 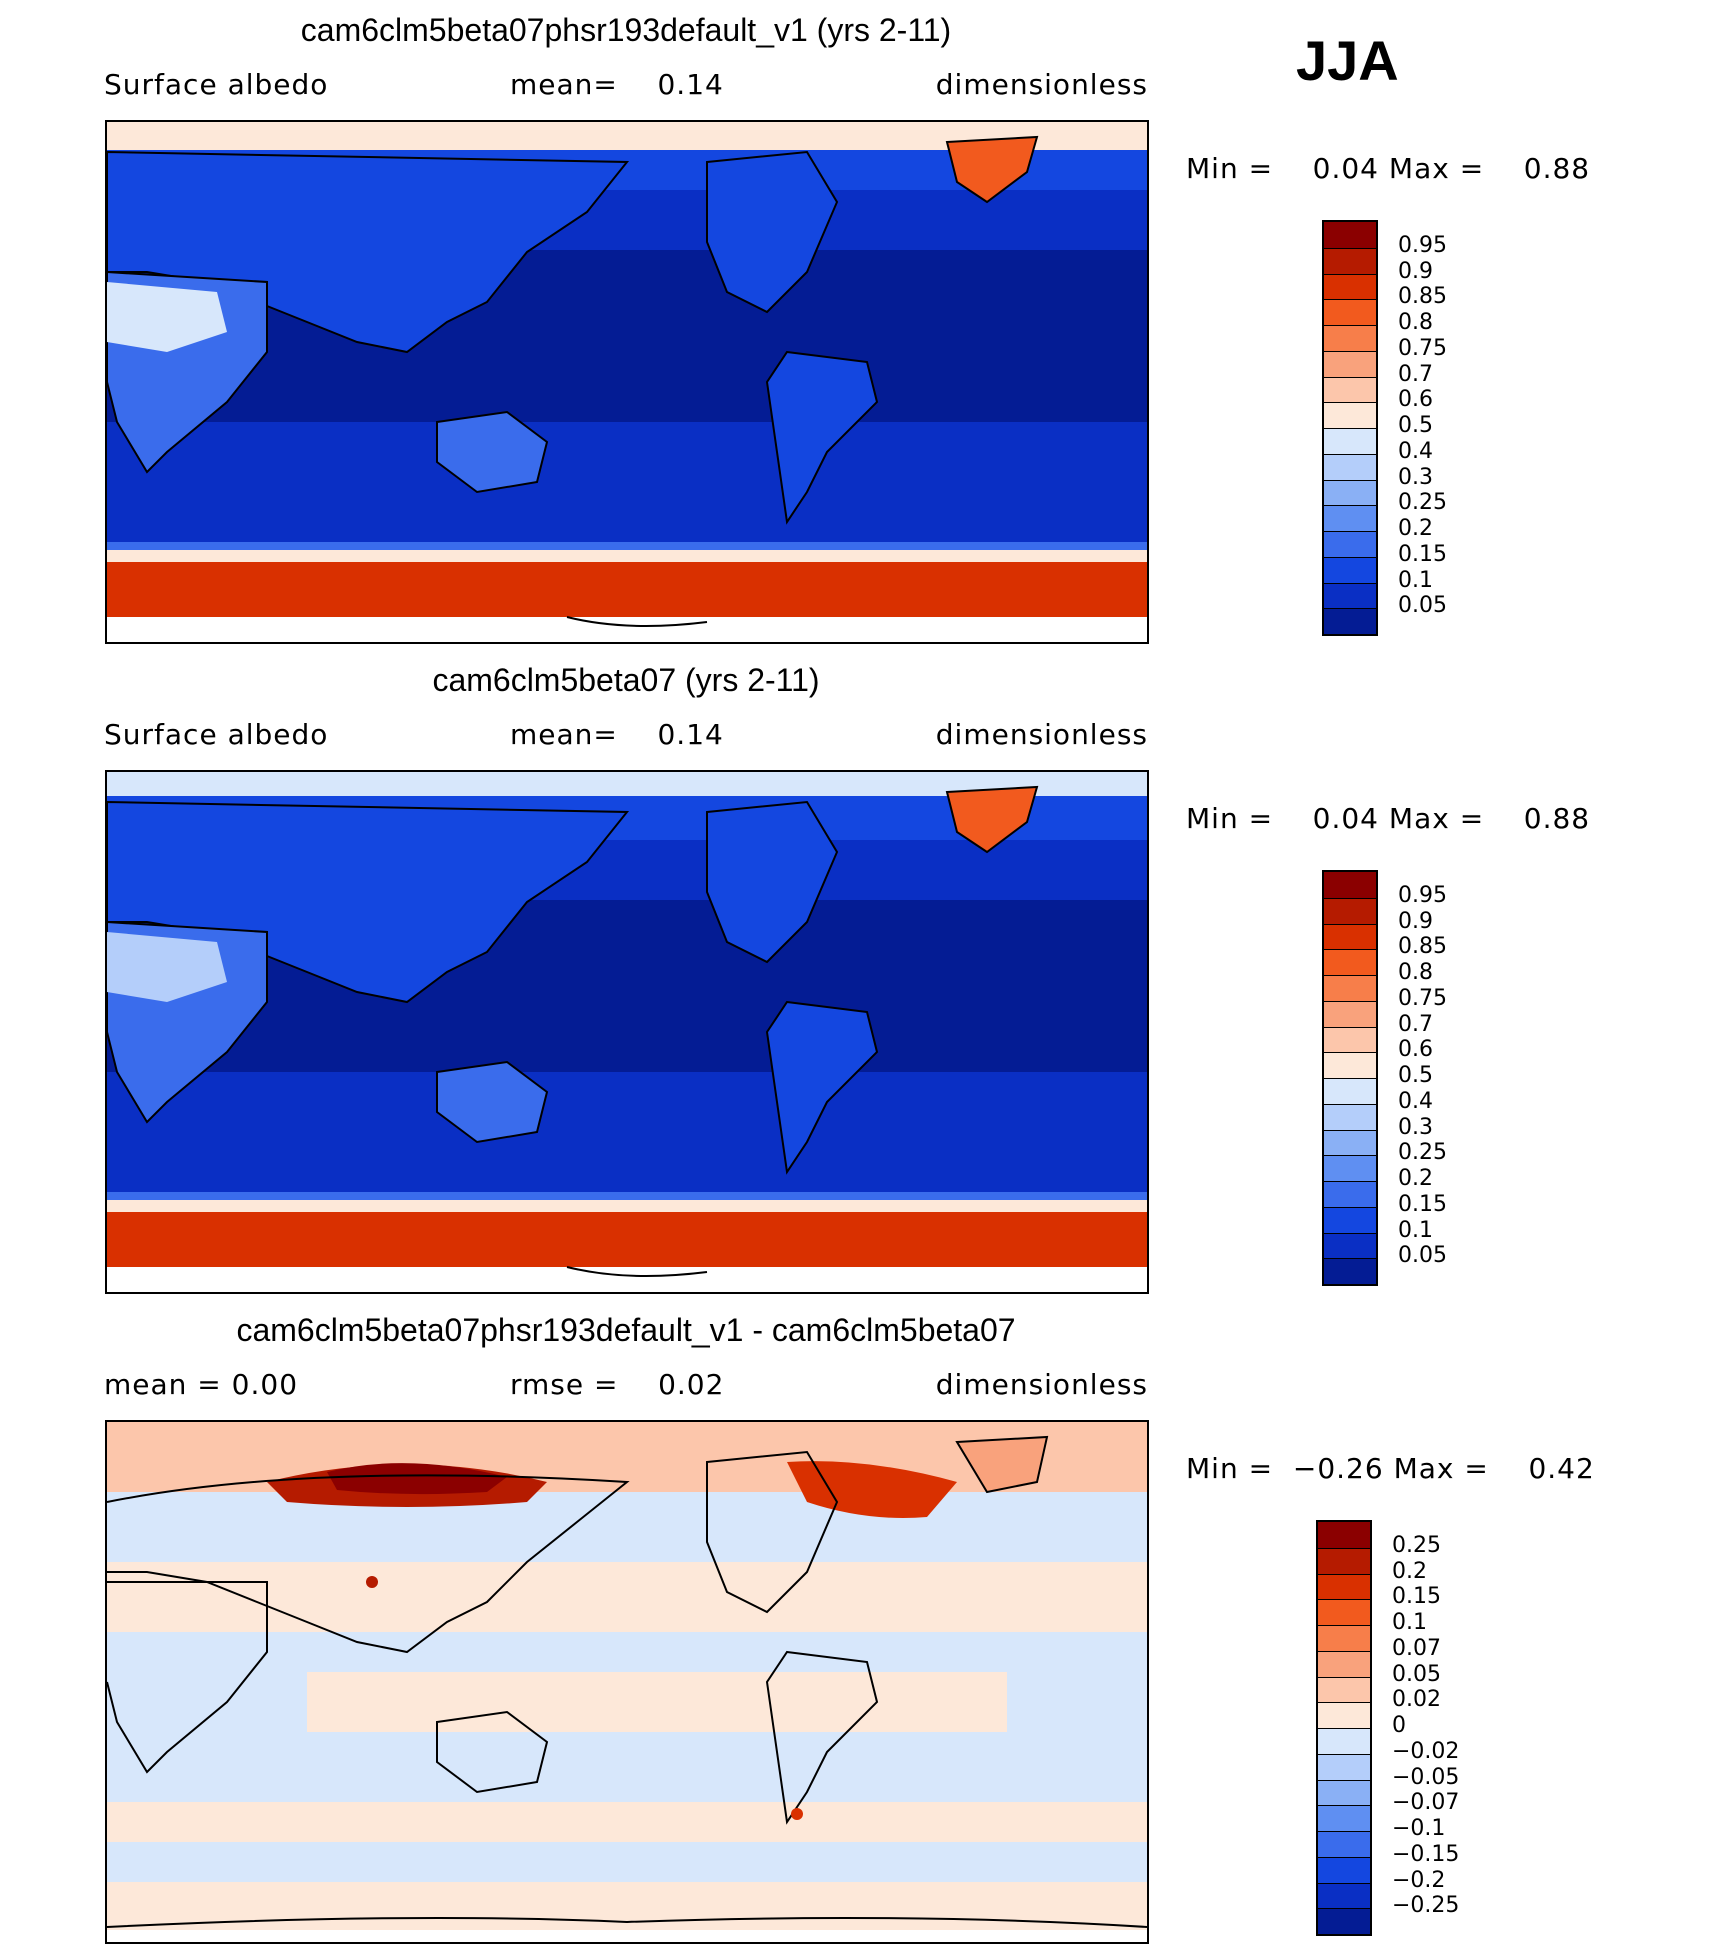 What do you see at coordinates (1041, 734) in the screenshot?
I see `panel-2-units: dimensionless` at bounding box center [1041, 734].